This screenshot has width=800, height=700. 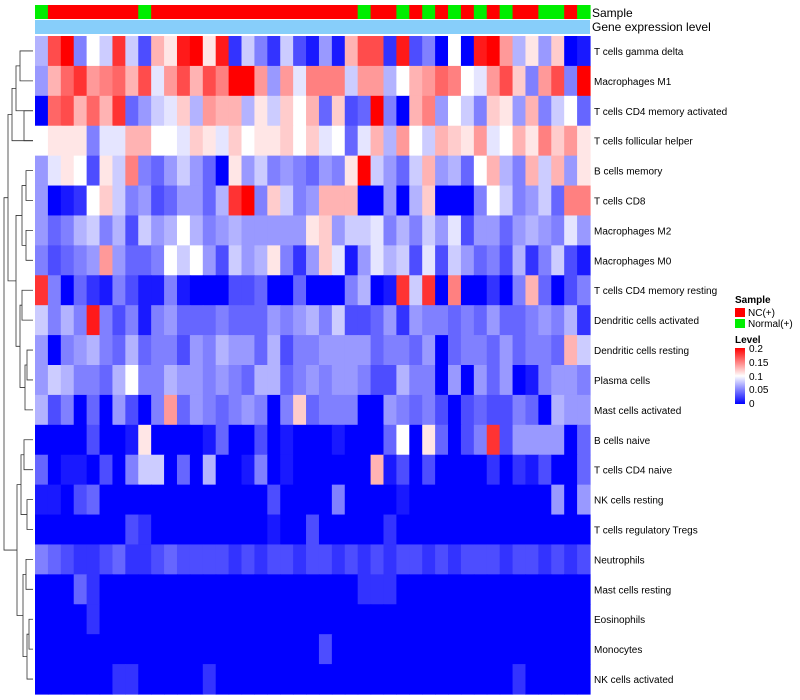 I want to click on legend-swatch-normal, so click(x=740, y=323).